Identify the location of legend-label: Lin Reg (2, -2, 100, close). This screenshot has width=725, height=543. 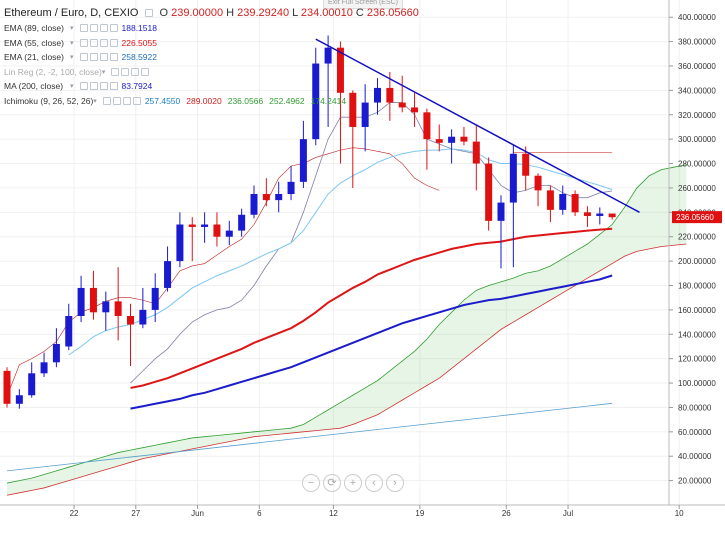
(53, 71).